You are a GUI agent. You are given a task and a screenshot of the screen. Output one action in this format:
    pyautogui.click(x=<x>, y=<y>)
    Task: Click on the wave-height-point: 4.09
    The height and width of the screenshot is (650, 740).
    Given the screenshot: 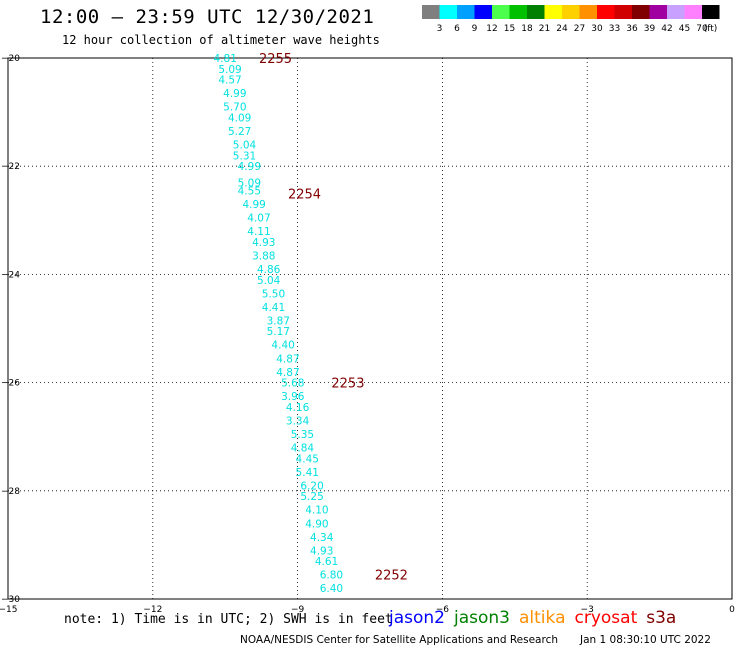 What is the action you would take?
    pyautogui.click(x=239, y=119)
    